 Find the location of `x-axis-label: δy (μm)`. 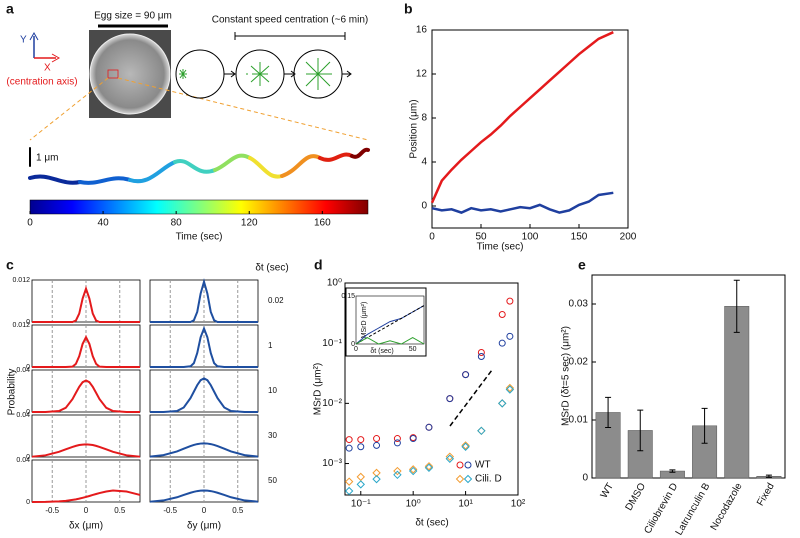

x-axis-label: δy (μm) is located at coordinates (204, 526).